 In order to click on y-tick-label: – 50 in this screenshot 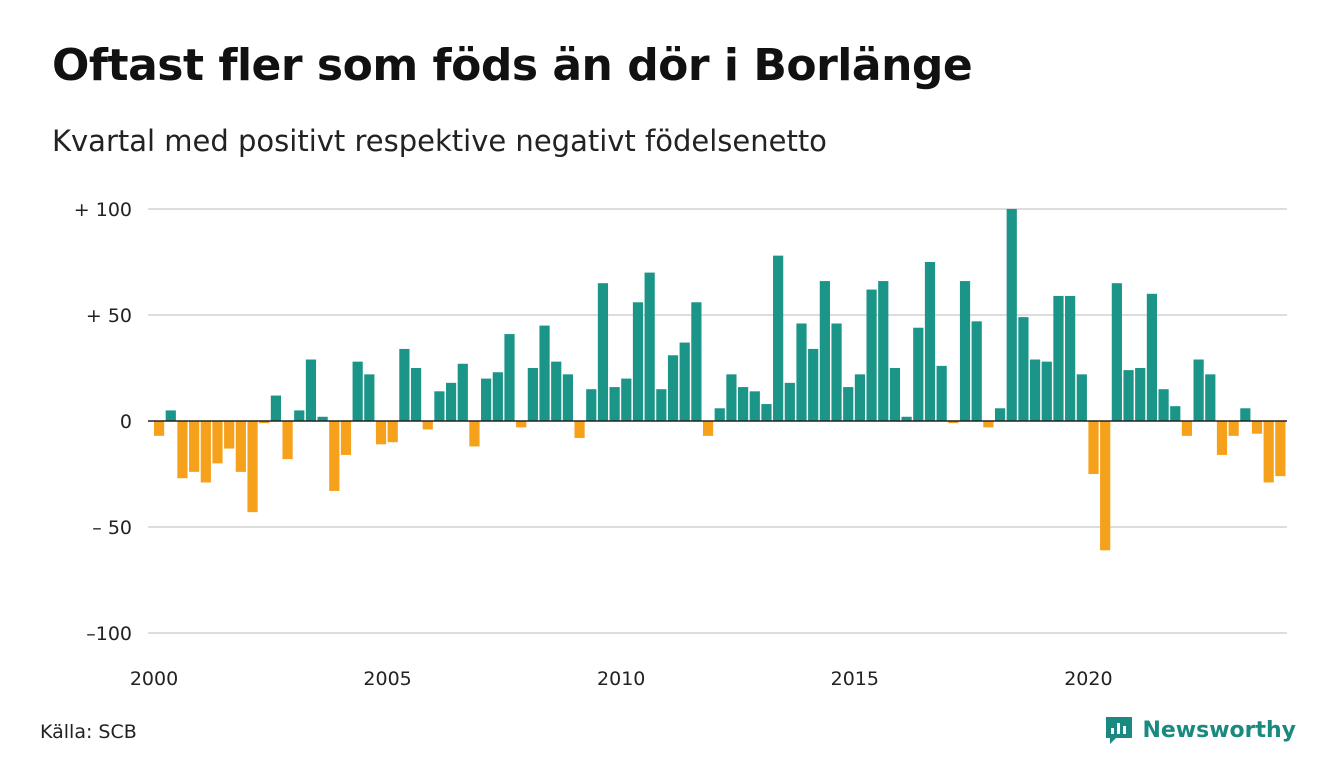, I will do `click(112, 528)`.